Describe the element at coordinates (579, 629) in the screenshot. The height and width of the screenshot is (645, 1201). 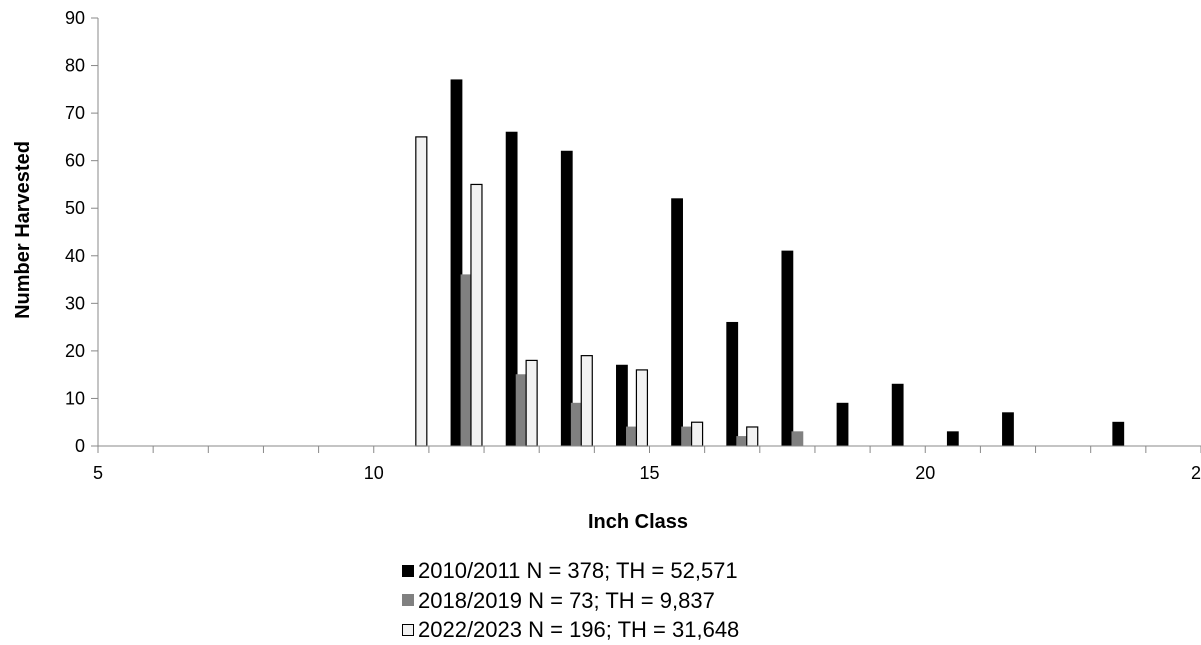
I see `legend-label-2022-2023: 2022/2023 N = 196; TH = 31,648` at that location.